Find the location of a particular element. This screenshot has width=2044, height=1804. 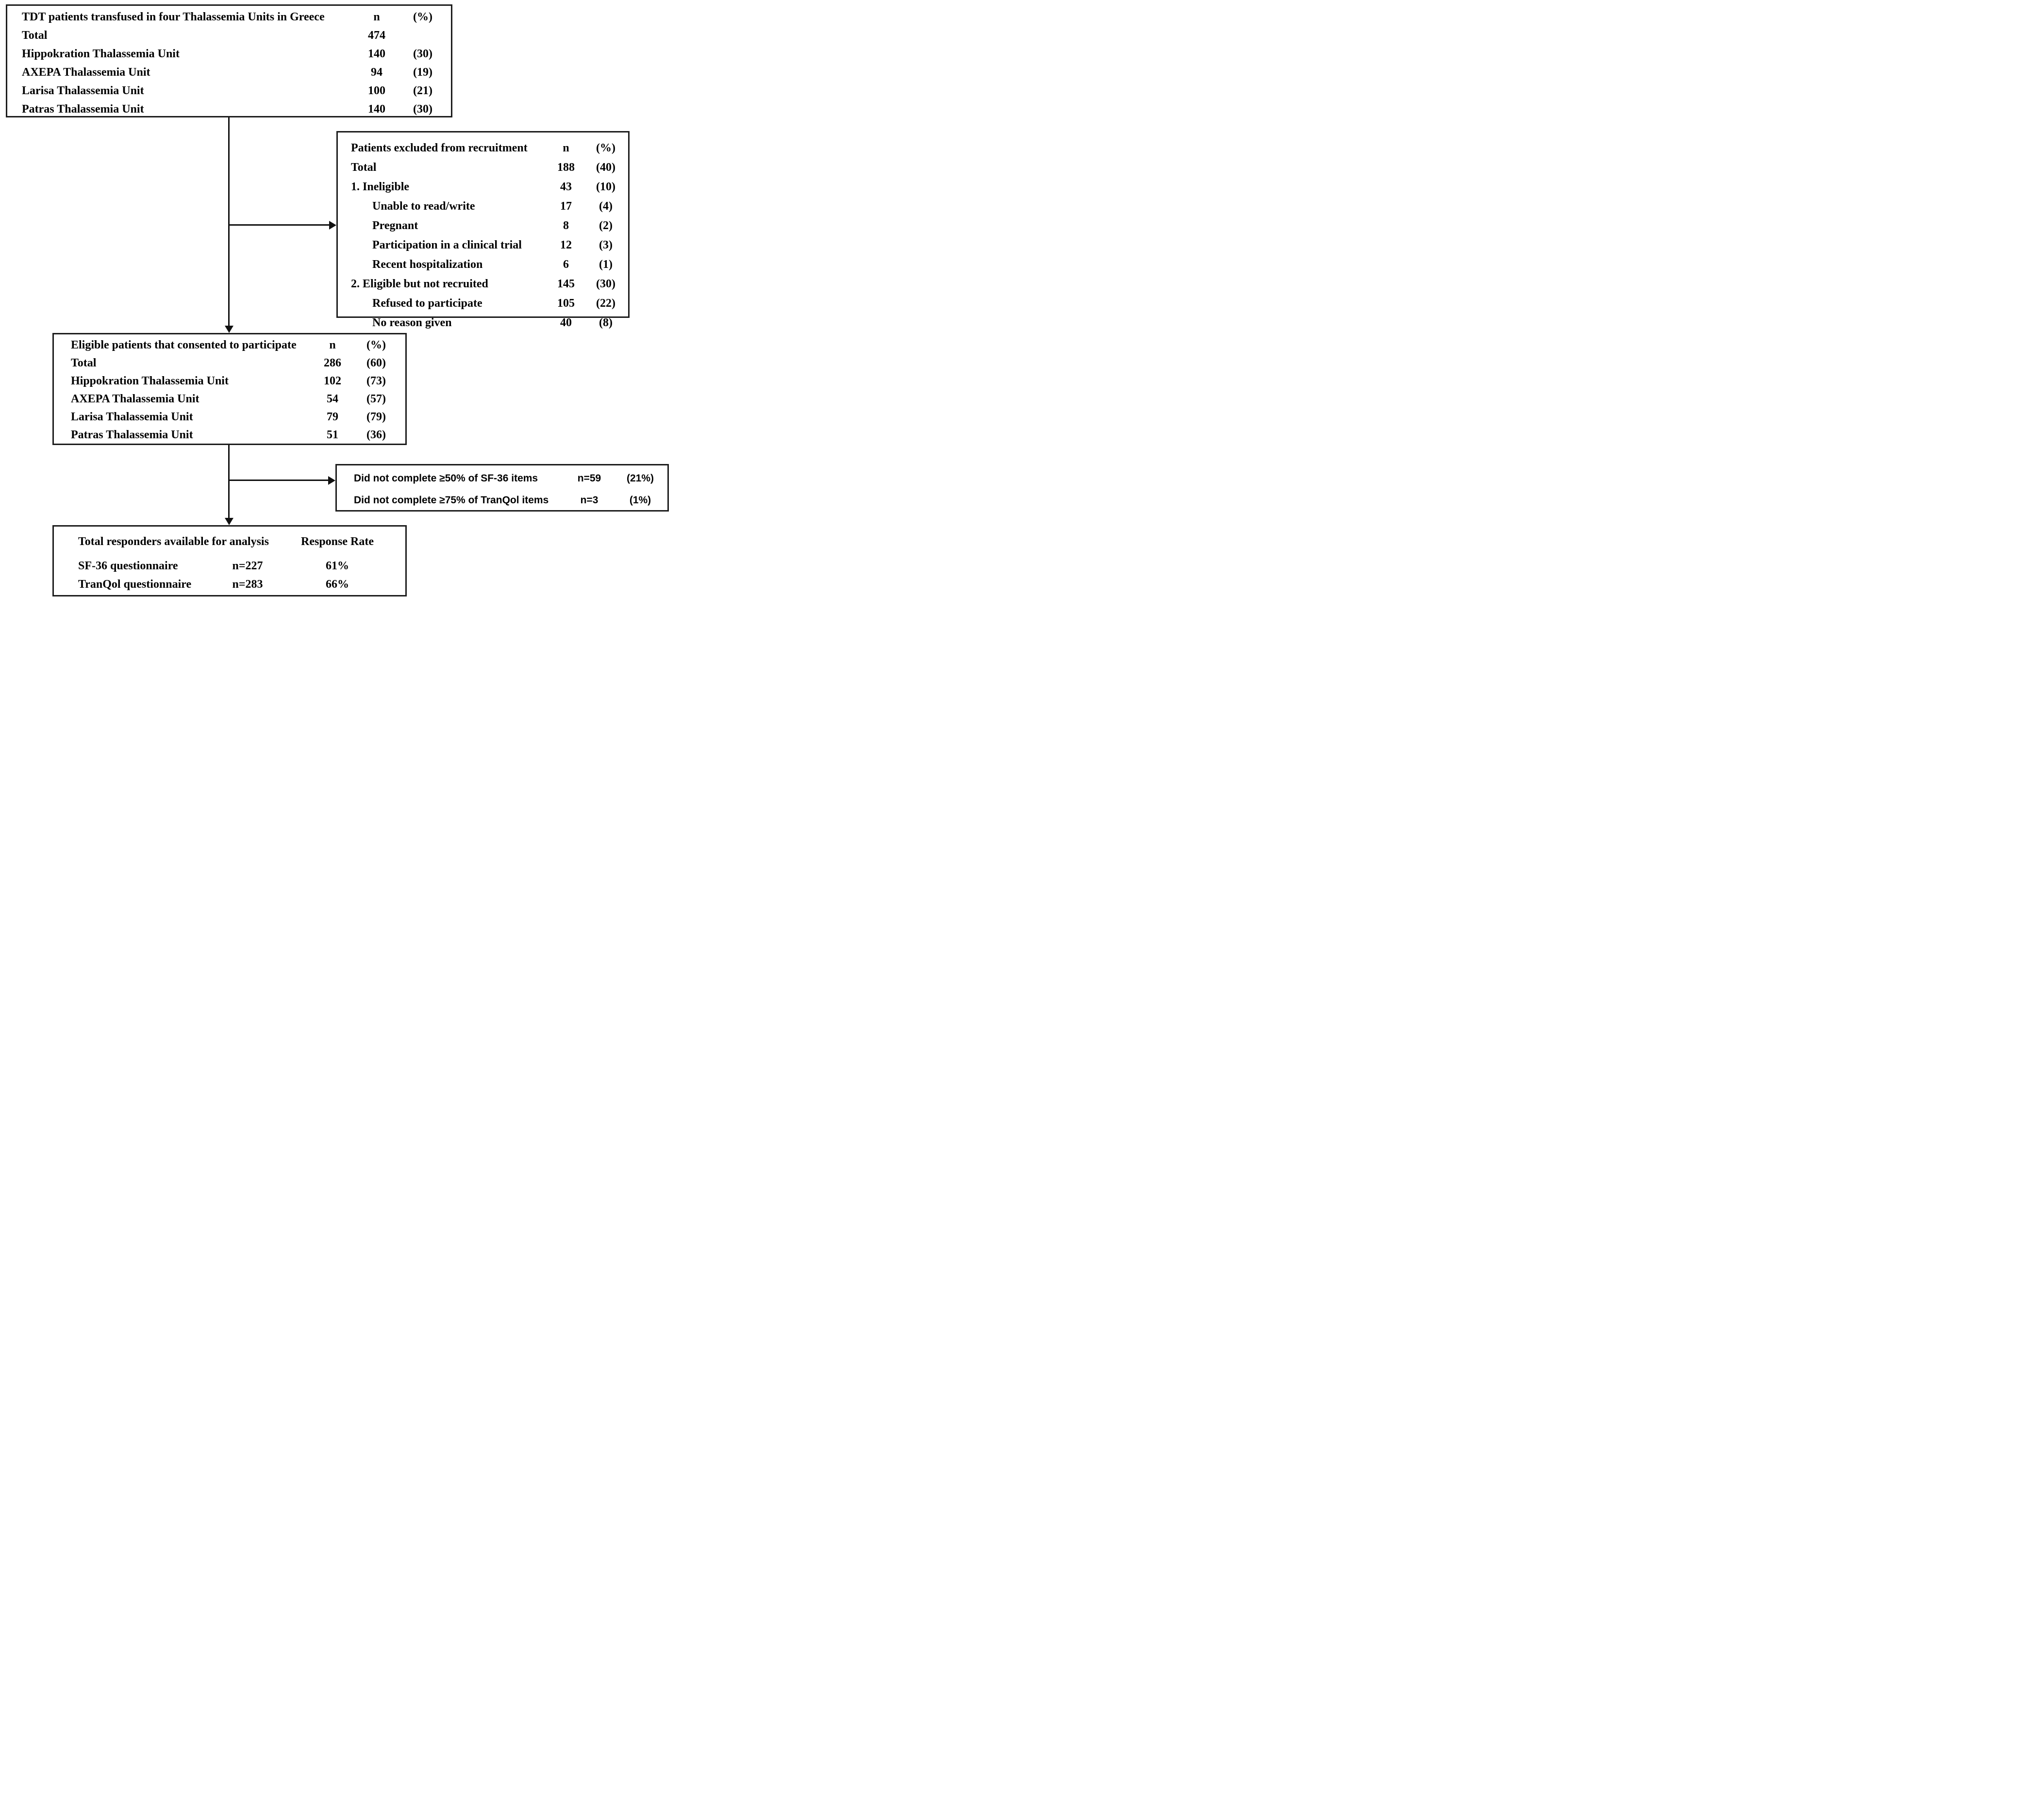

responders-box-title: Total responders available for analysis is located at coordinates (173, 542).